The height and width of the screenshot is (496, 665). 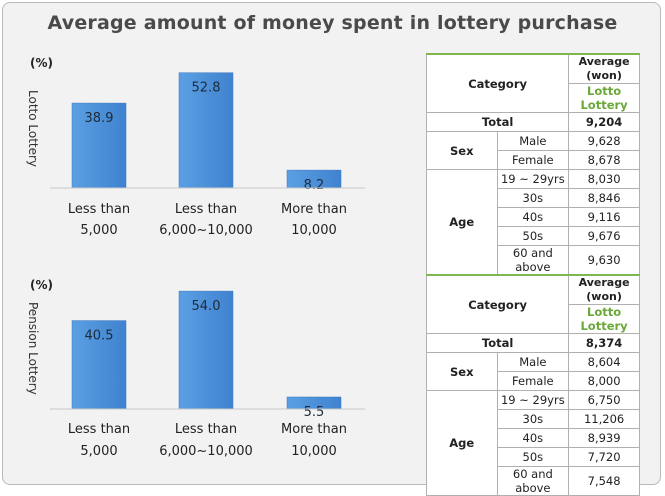 I want to click on unit-label-1: (%), so click(x=41, y=63).